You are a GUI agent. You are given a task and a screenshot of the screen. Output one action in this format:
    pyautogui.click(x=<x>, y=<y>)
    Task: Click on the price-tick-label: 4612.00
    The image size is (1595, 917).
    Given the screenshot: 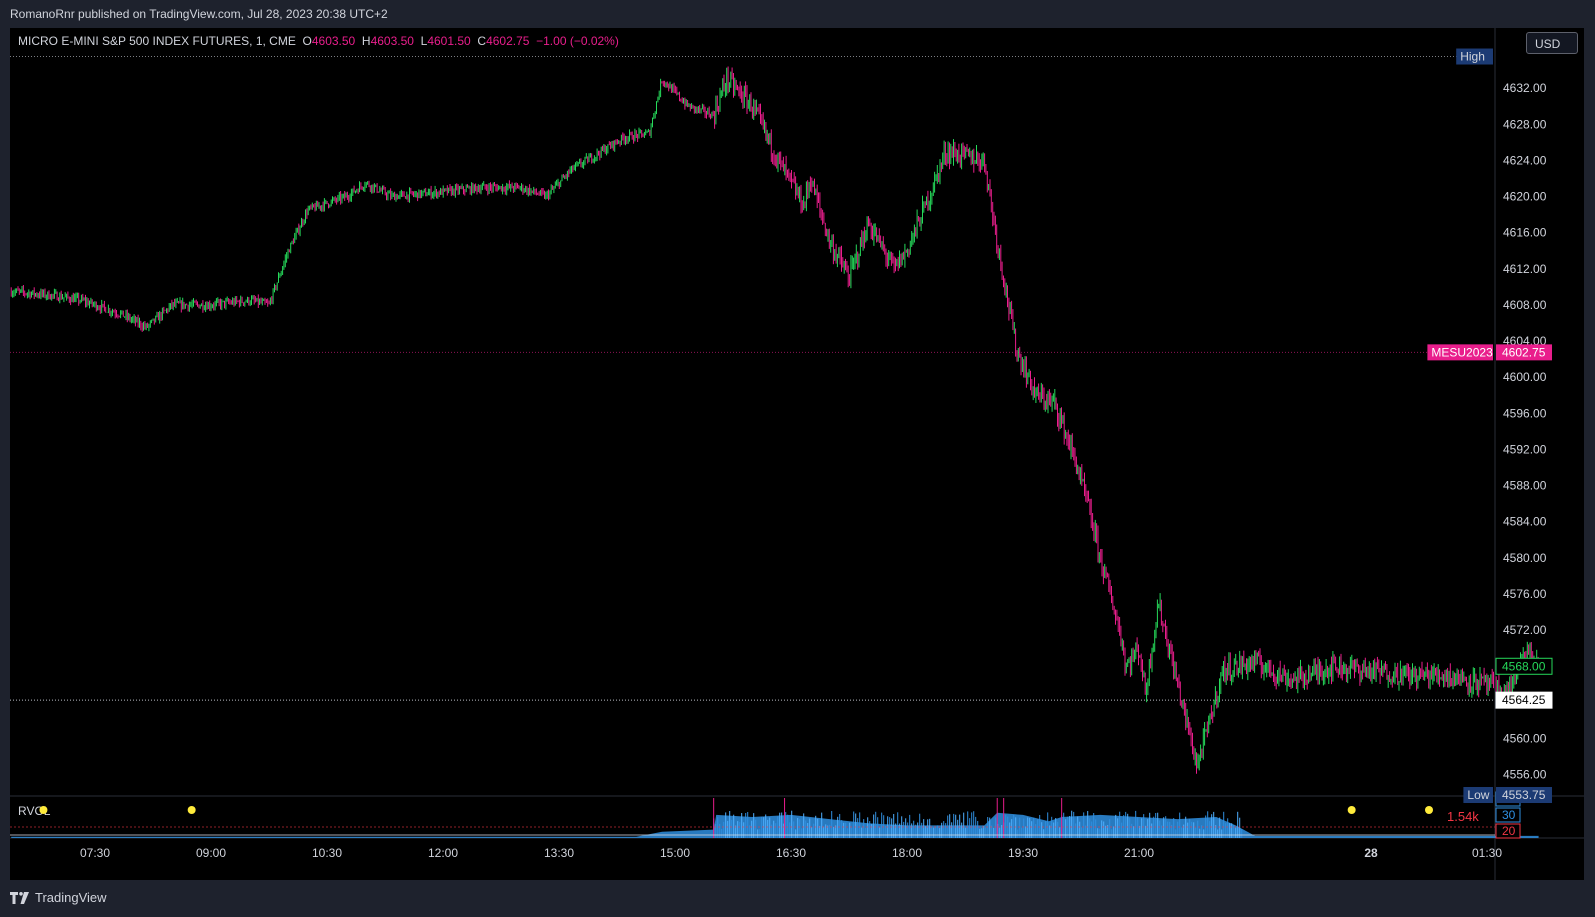 What is the action you would take?
    pyautogui.click(x=1525, y=269)
    